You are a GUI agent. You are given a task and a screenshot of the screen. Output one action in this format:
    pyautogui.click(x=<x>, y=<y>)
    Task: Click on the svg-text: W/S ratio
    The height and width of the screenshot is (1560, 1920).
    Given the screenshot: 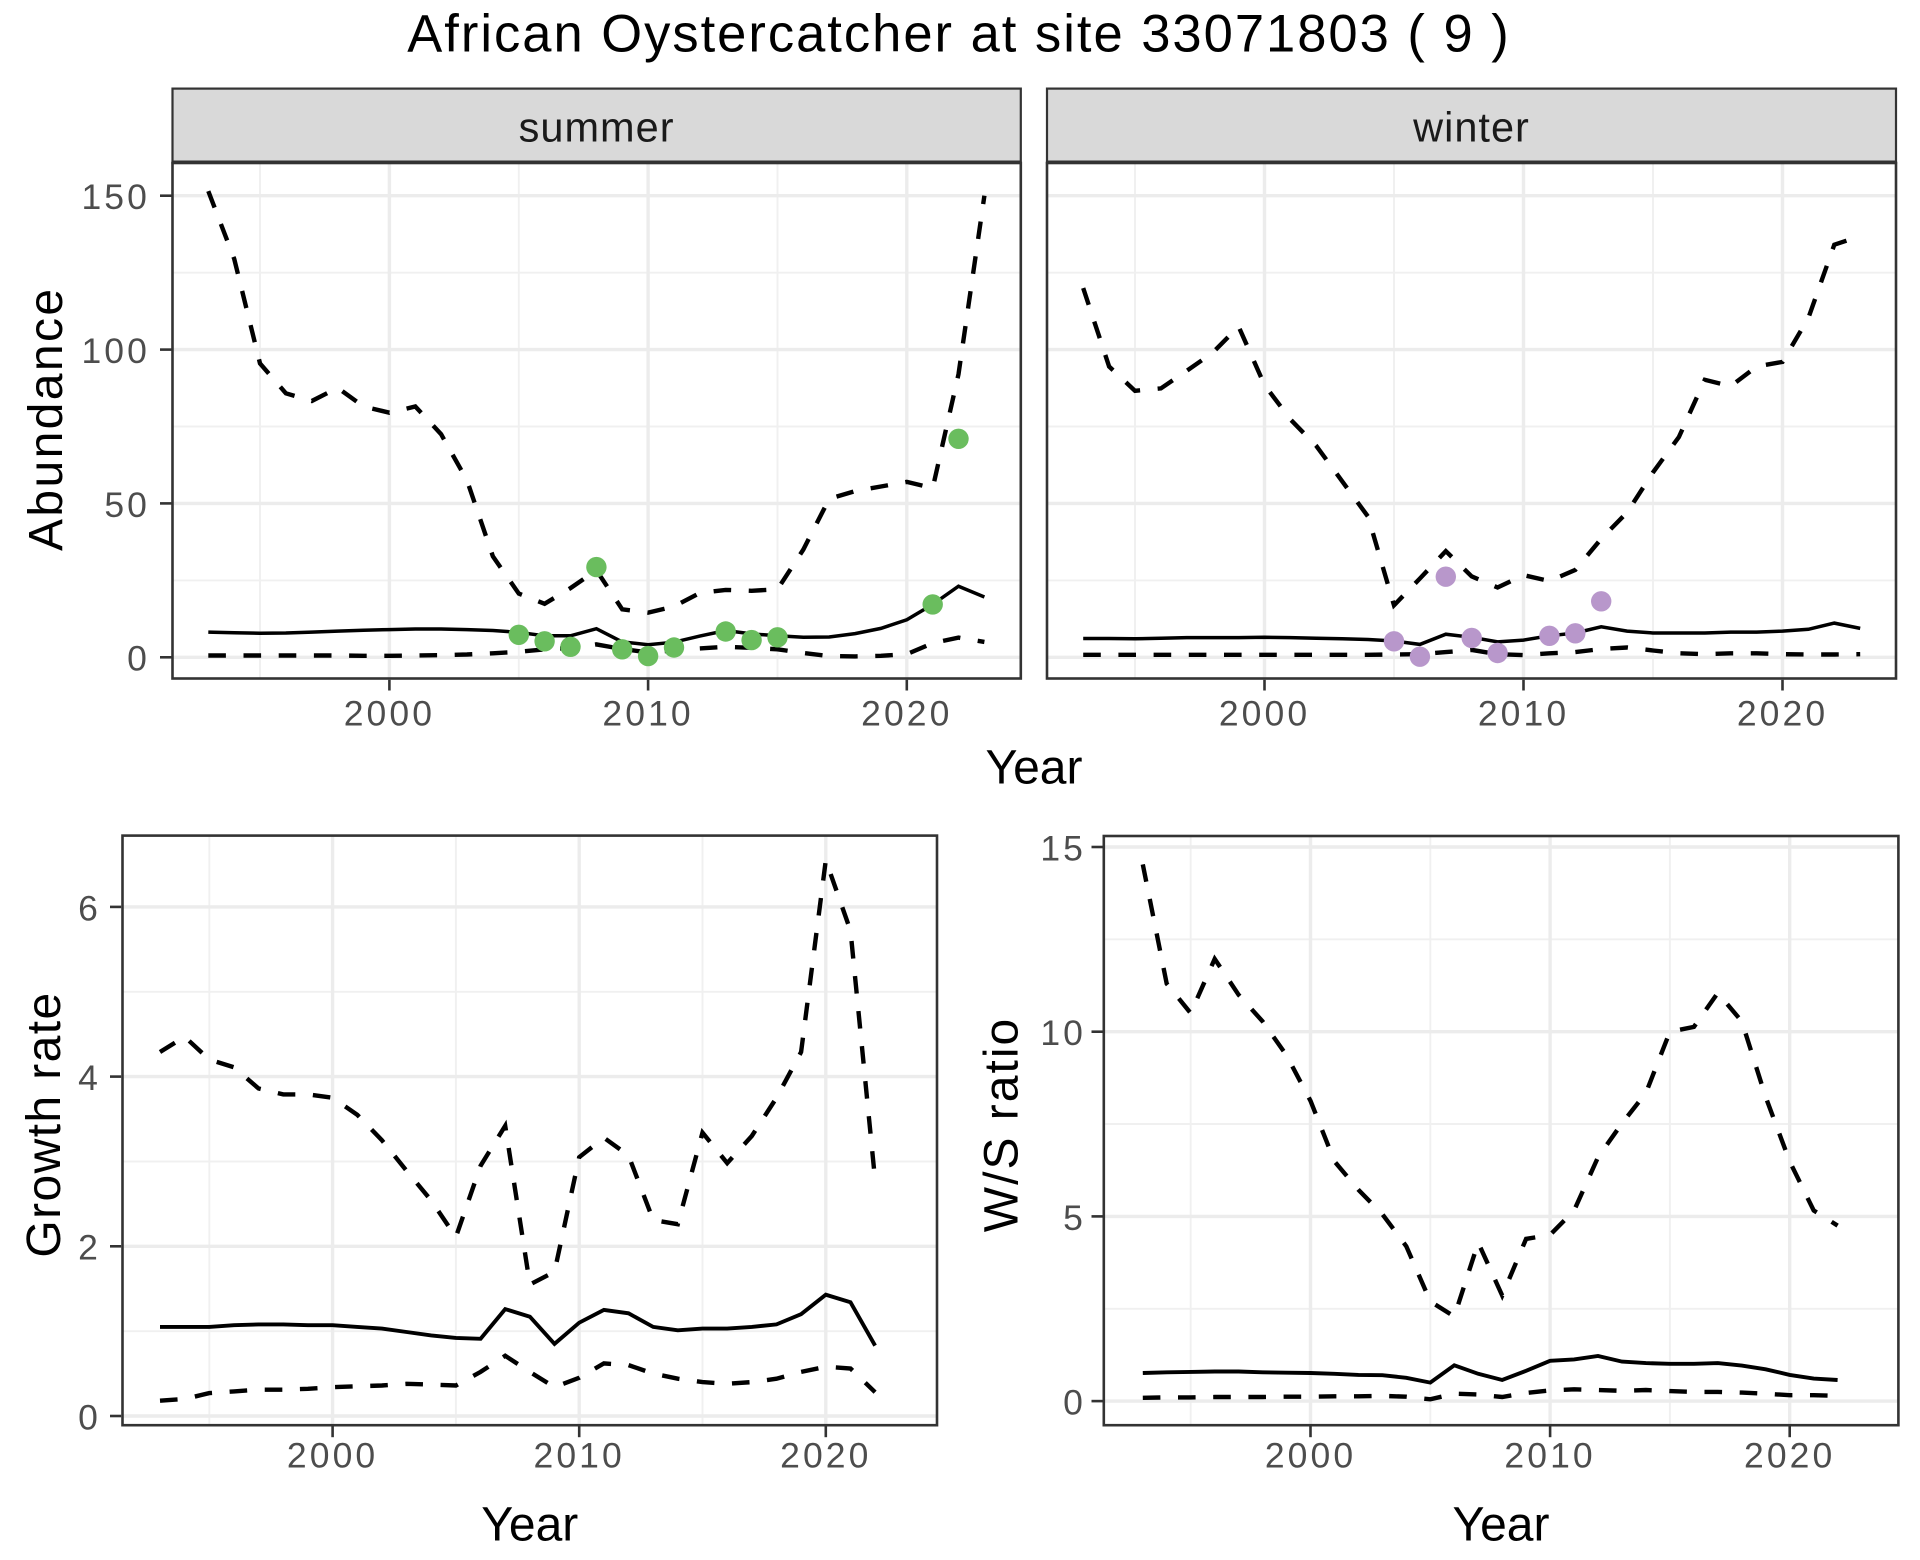 What is the action you would take?
    pyautogui.click(x=1002, y=1124)
    